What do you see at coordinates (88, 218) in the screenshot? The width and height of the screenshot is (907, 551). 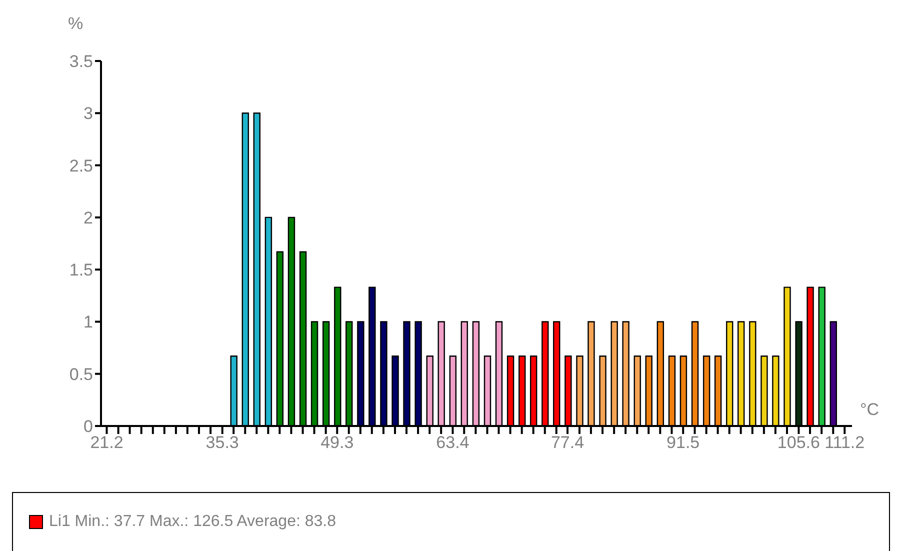 I see `y-tick-label: 2` at bounding box center [88, 218].